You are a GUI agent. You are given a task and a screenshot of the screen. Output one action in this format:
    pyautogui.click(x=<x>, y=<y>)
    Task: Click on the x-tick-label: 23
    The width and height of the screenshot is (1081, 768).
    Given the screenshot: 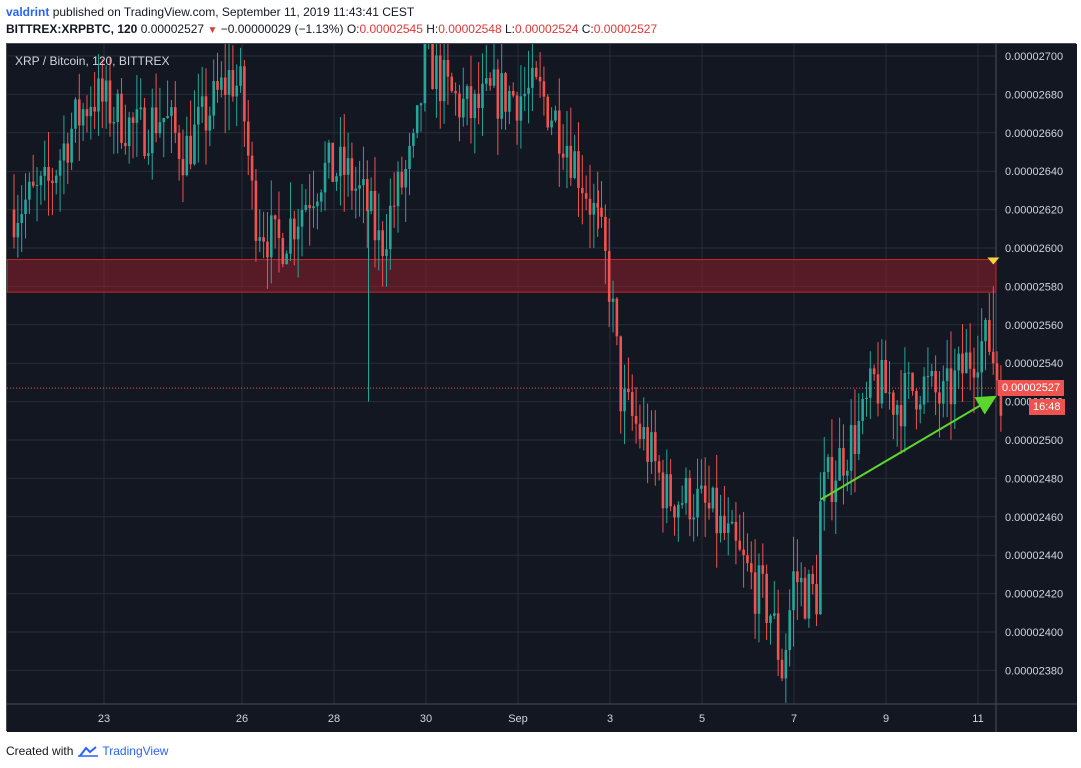 What is the action you would take?
    pyautogui.click(x=104, y=719)
    